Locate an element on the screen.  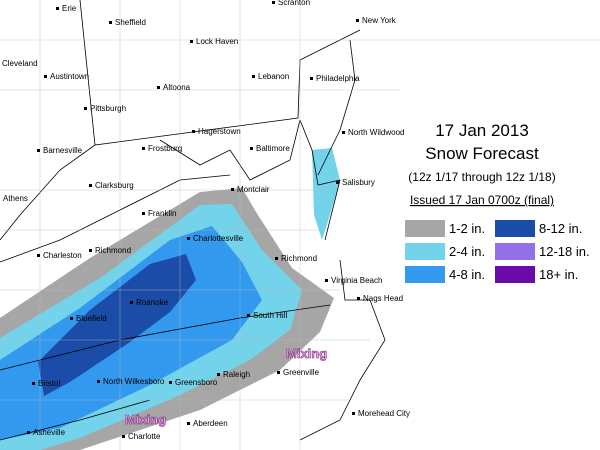
title-issued: Issued 17 Jan 0700z (final) is located at coordinates (482, 200).